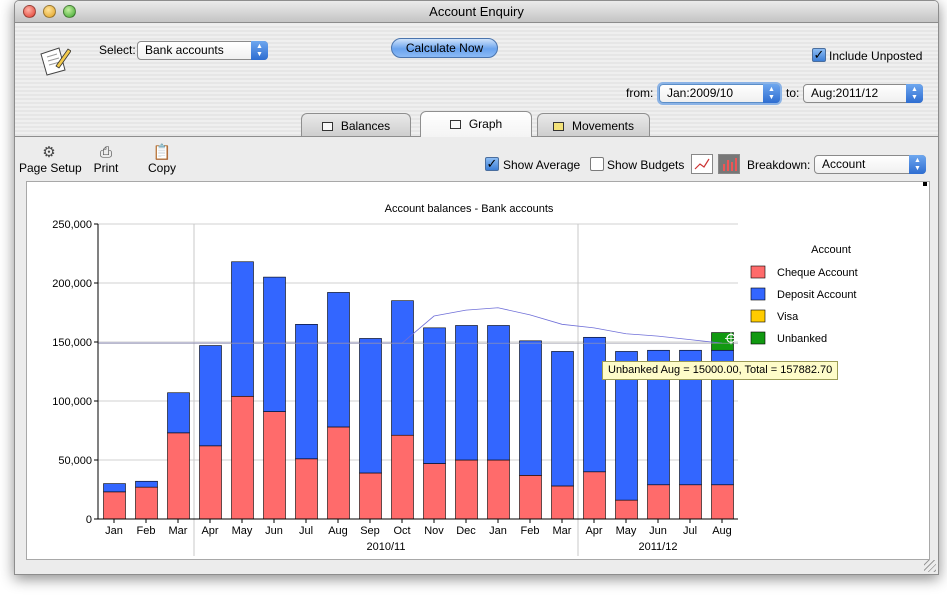  What do you see at coordinates (117, 50) in the screenshot?
I see `select-label: Select:` at bounding box center [117, 50].